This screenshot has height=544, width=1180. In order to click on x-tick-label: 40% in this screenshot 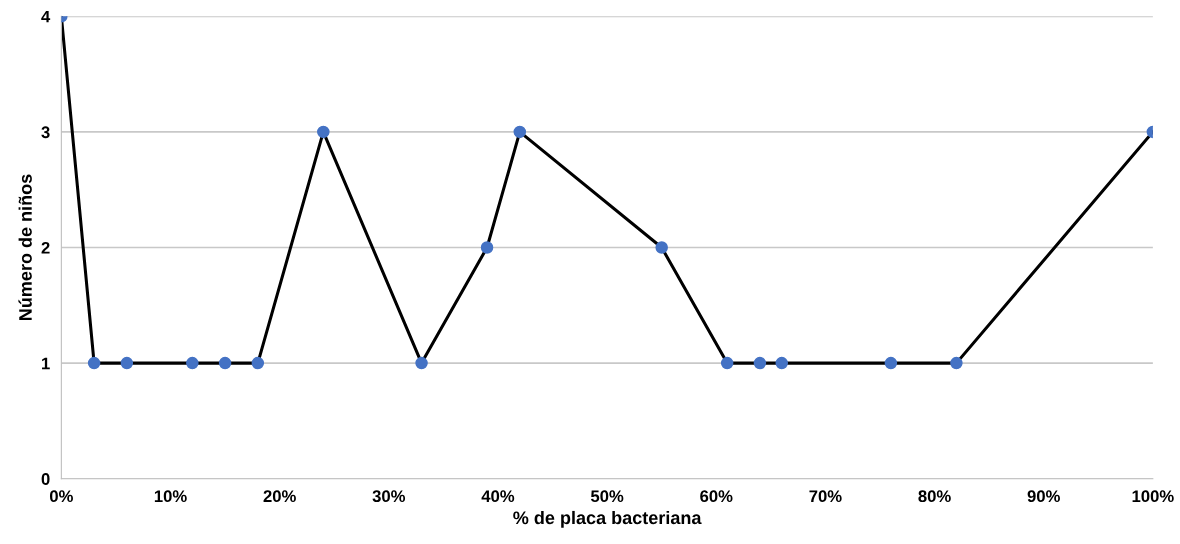, I will do `click(498, 496)`.